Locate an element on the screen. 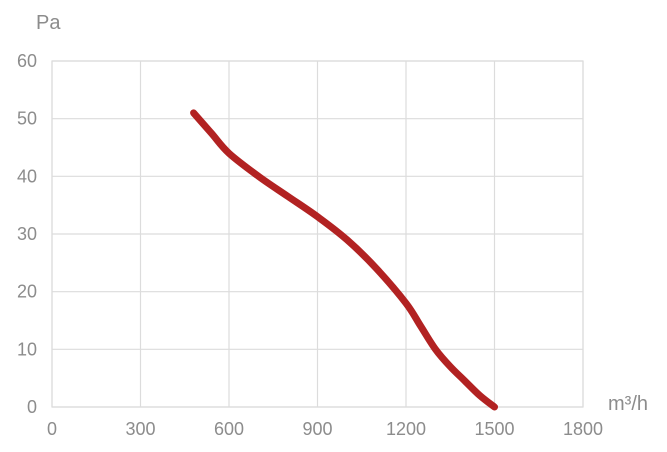  y-tick-label: 0 is located at coordinates (32, 407).